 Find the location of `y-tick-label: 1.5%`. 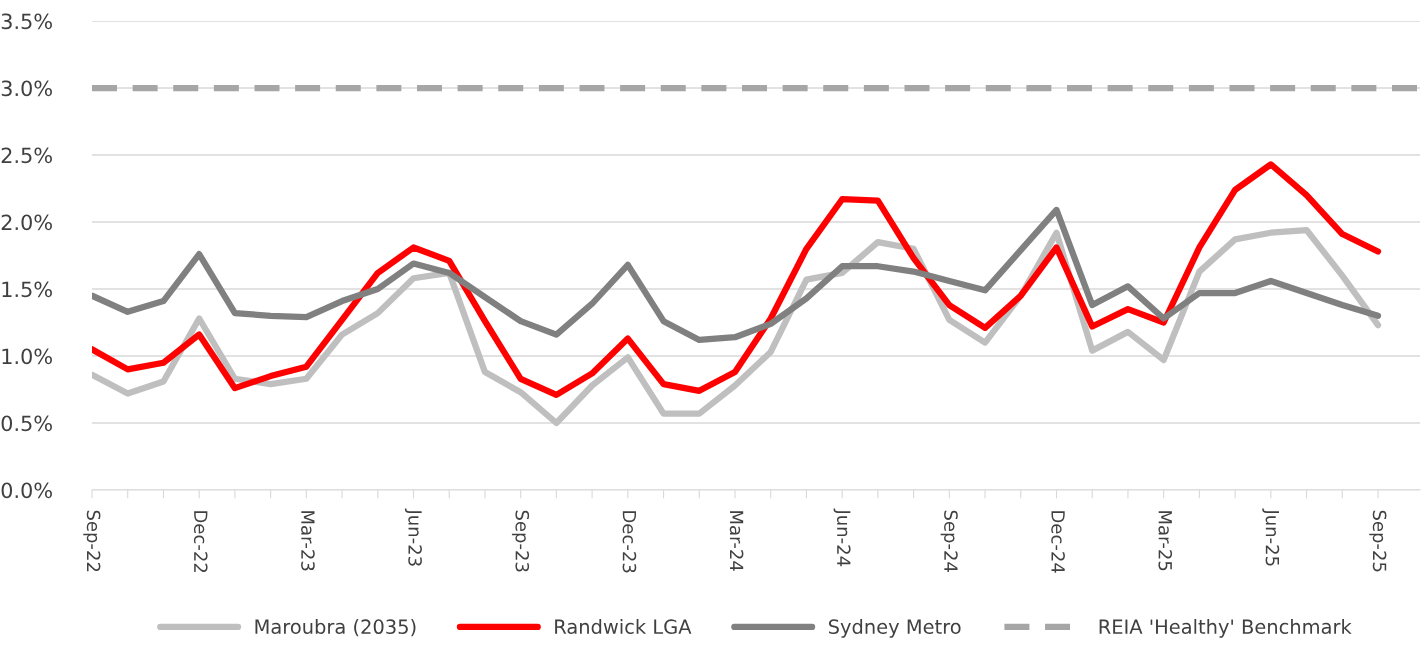

y-tick-label: 1.5% is located at coordinates (27, 289).